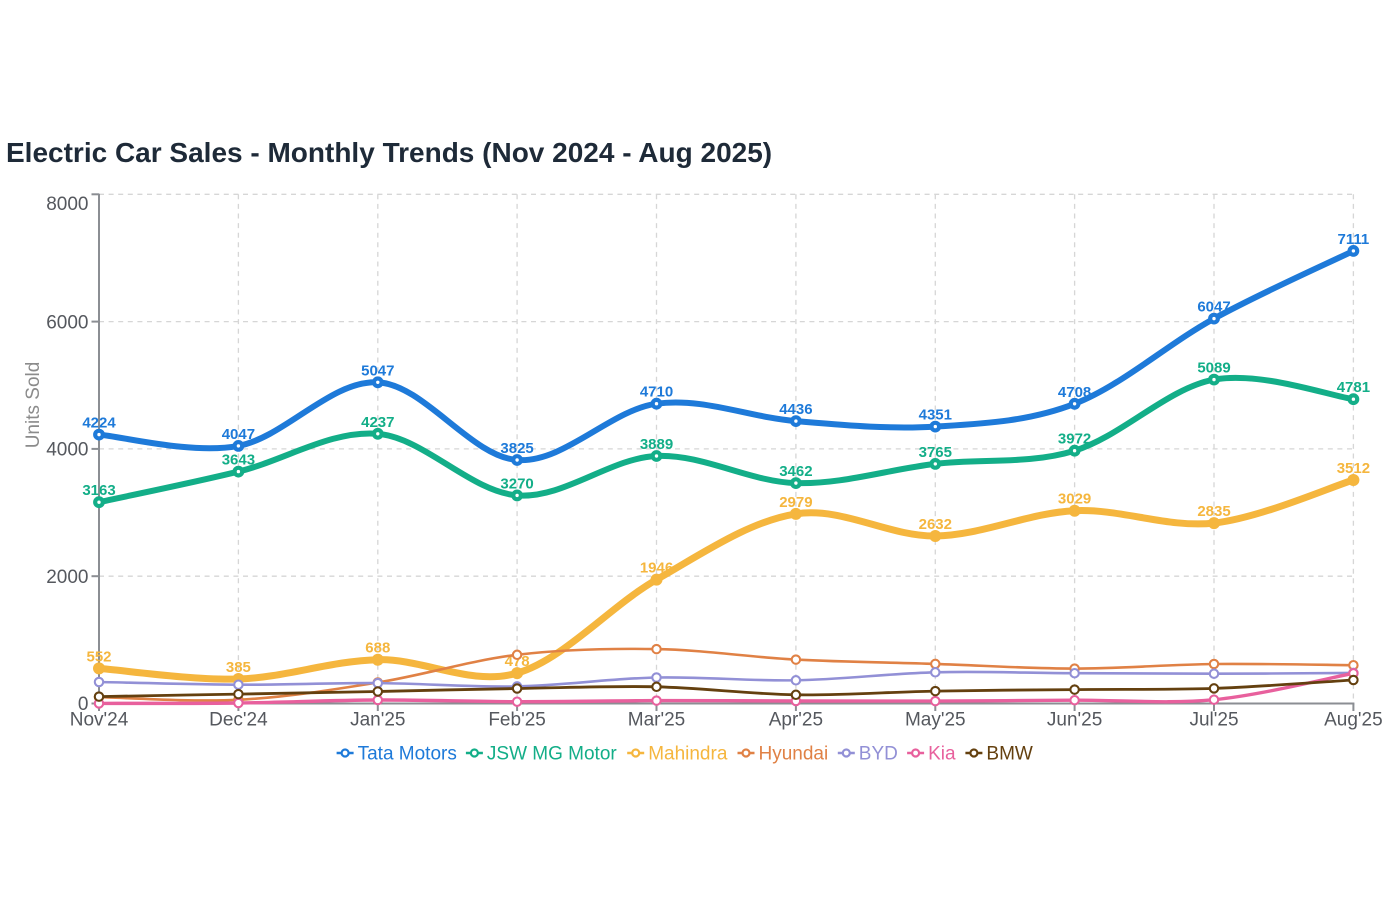 This screenshot has height=900, width=1400. Describe the element at coordinates (795, 409) in the screenshot. I see `svg-text: 4436` at that location.